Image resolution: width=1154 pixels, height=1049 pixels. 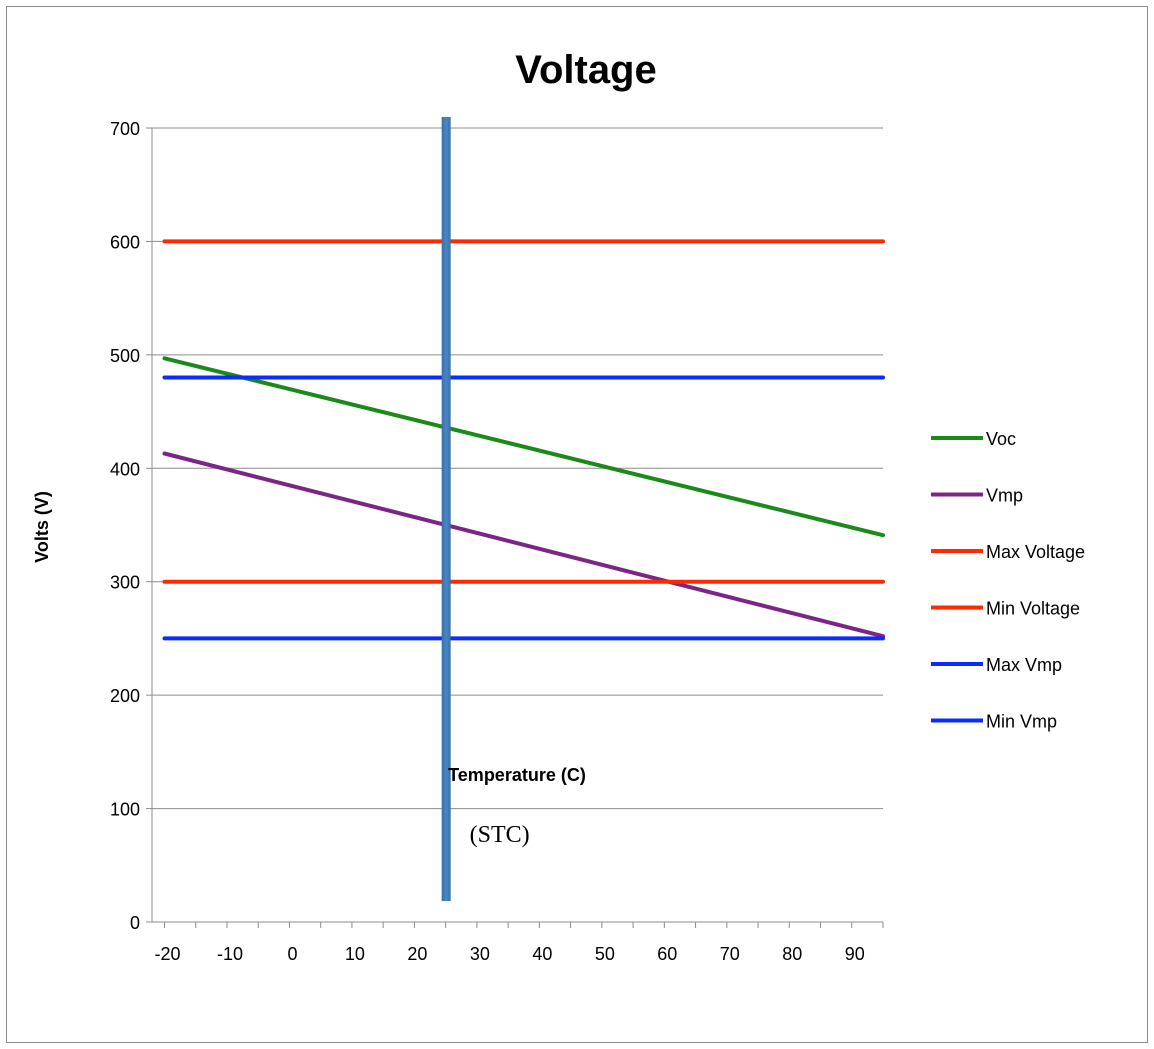 I want to click on stc-label: (STC), so click(x=500, y=835).